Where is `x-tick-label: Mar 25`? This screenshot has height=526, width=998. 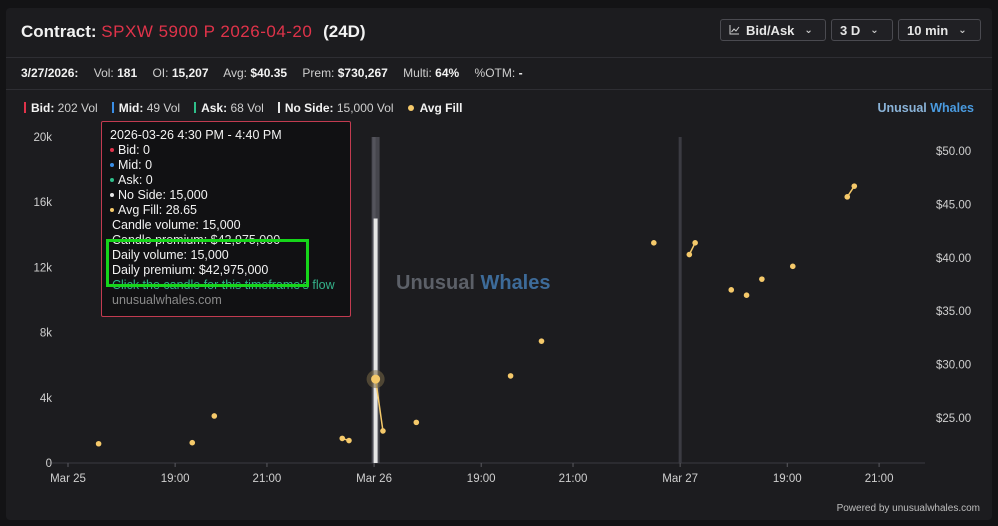 x-tick-label: Mar 25 is located at coordinates (68, 479).